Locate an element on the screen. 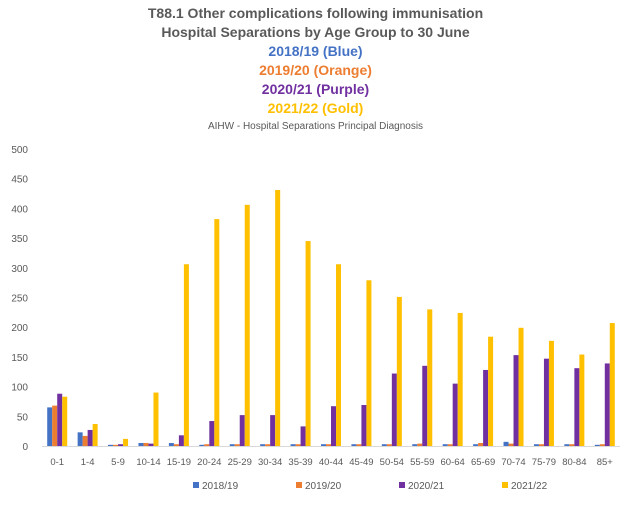 The height and width of the screenshot is (508, 631). legend-label: 2021/22 is located at coordinates (529, 486).